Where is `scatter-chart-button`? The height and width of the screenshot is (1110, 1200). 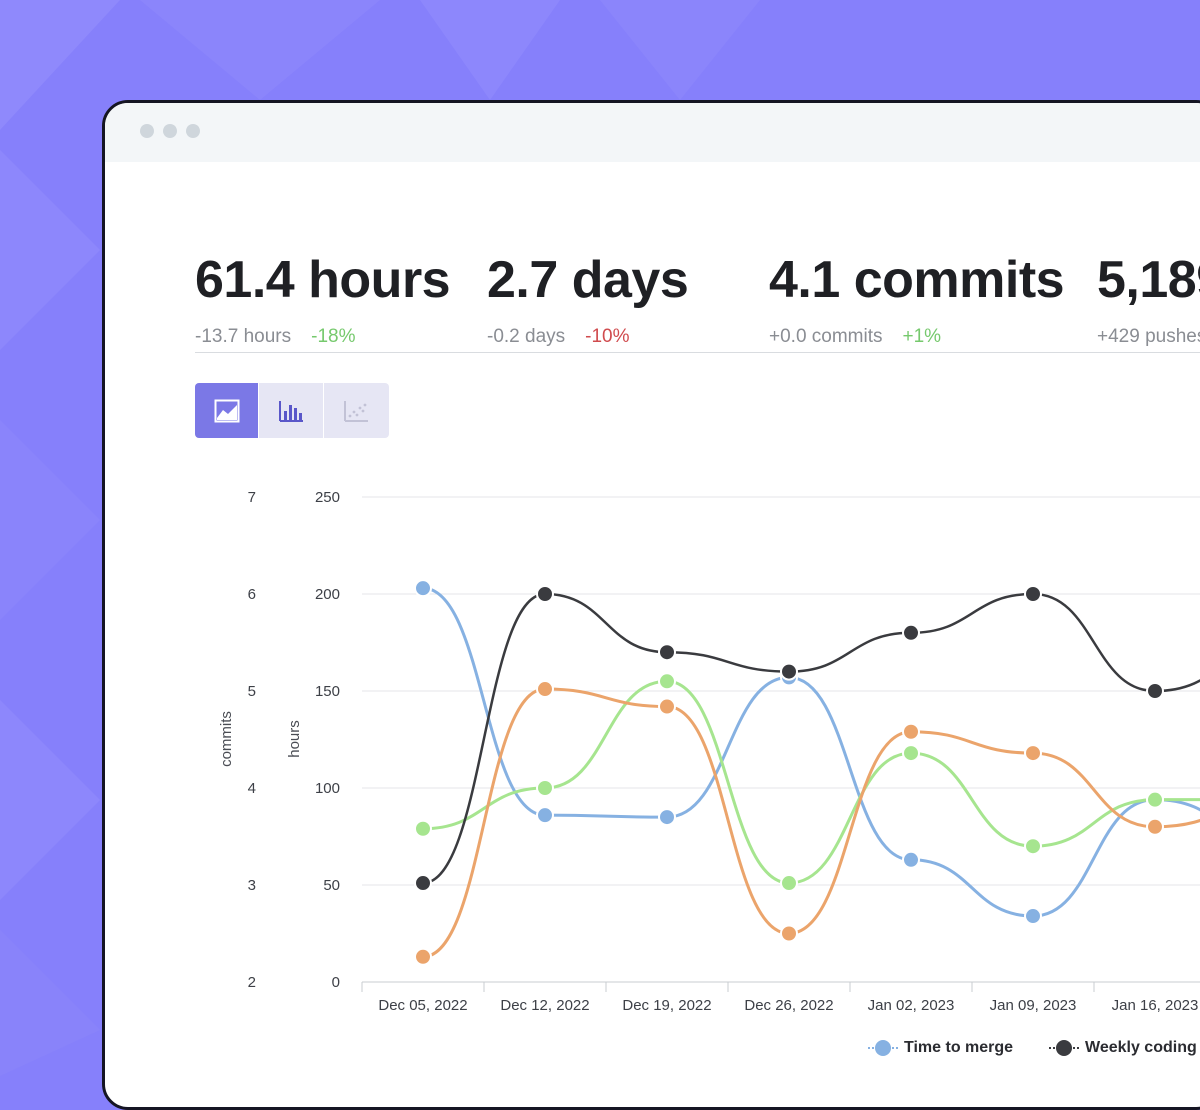
scatter-chart-button is located at coordinates (355, 410).